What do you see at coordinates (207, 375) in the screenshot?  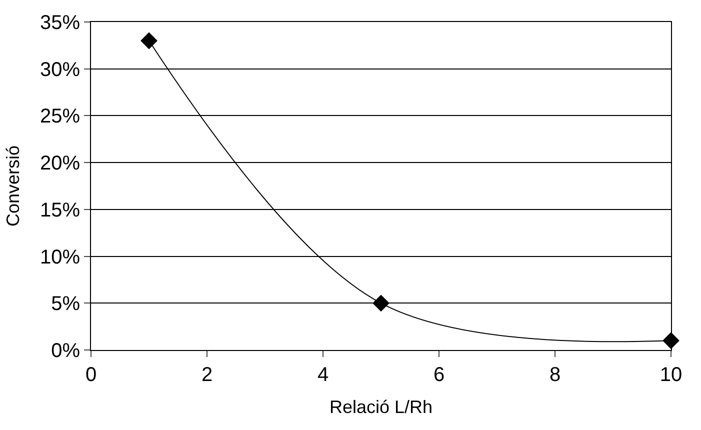 I see `x-tick-label: 2` at bounding box center [207, 375].